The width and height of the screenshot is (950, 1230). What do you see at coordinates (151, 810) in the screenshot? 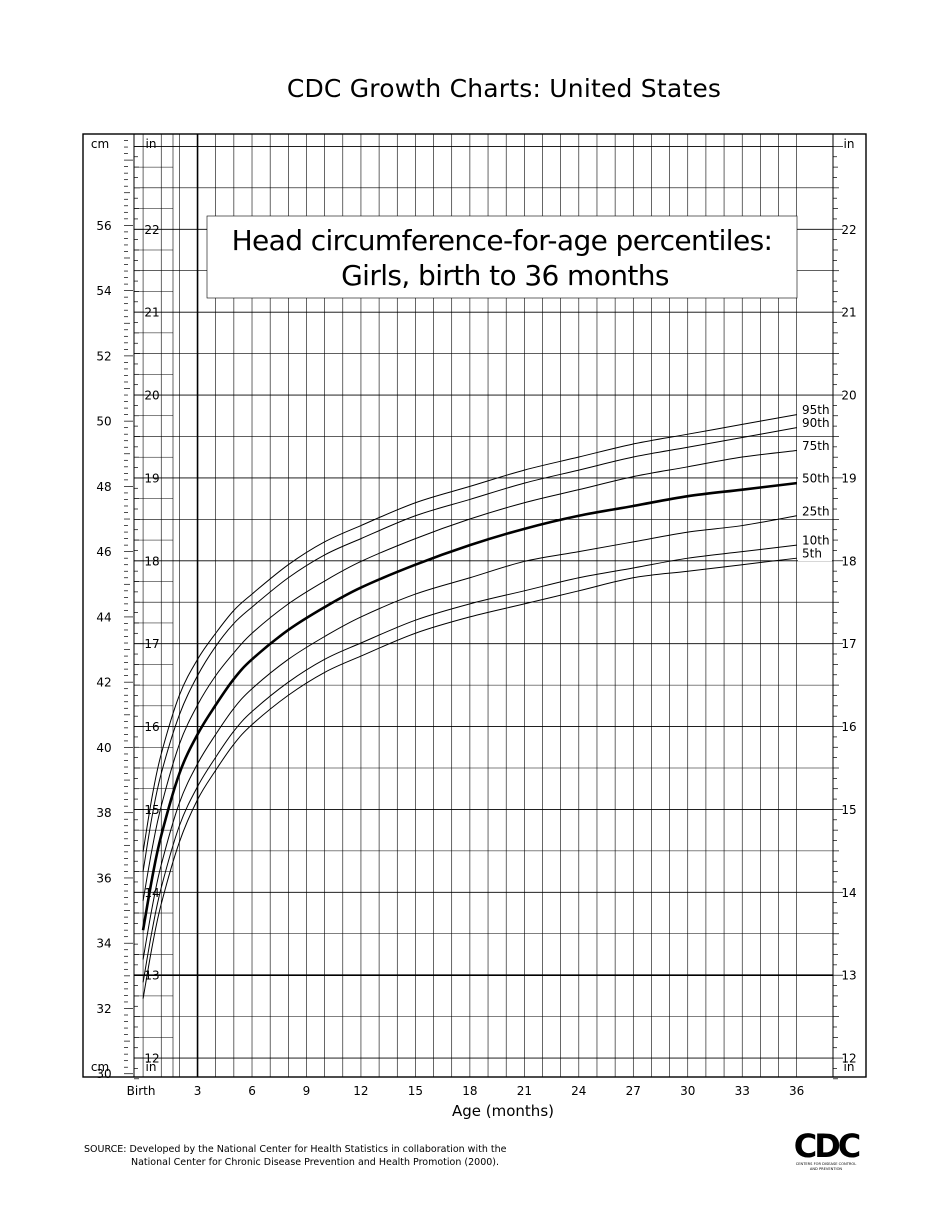
I see `in-tick-label-left: 15` at bounding box center [151, 810].